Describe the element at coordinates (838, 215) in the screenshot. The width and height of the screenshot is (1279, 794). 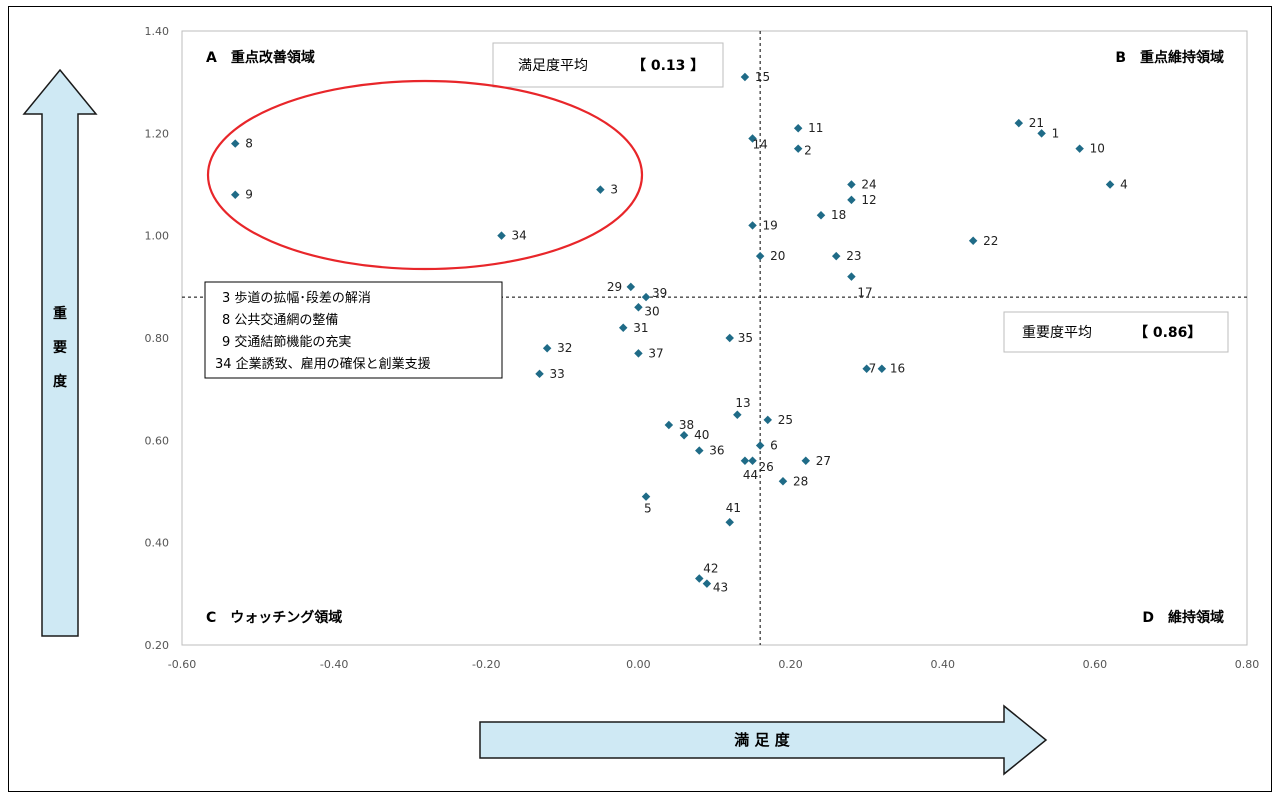
I see `data-point-label: 18` at that location.